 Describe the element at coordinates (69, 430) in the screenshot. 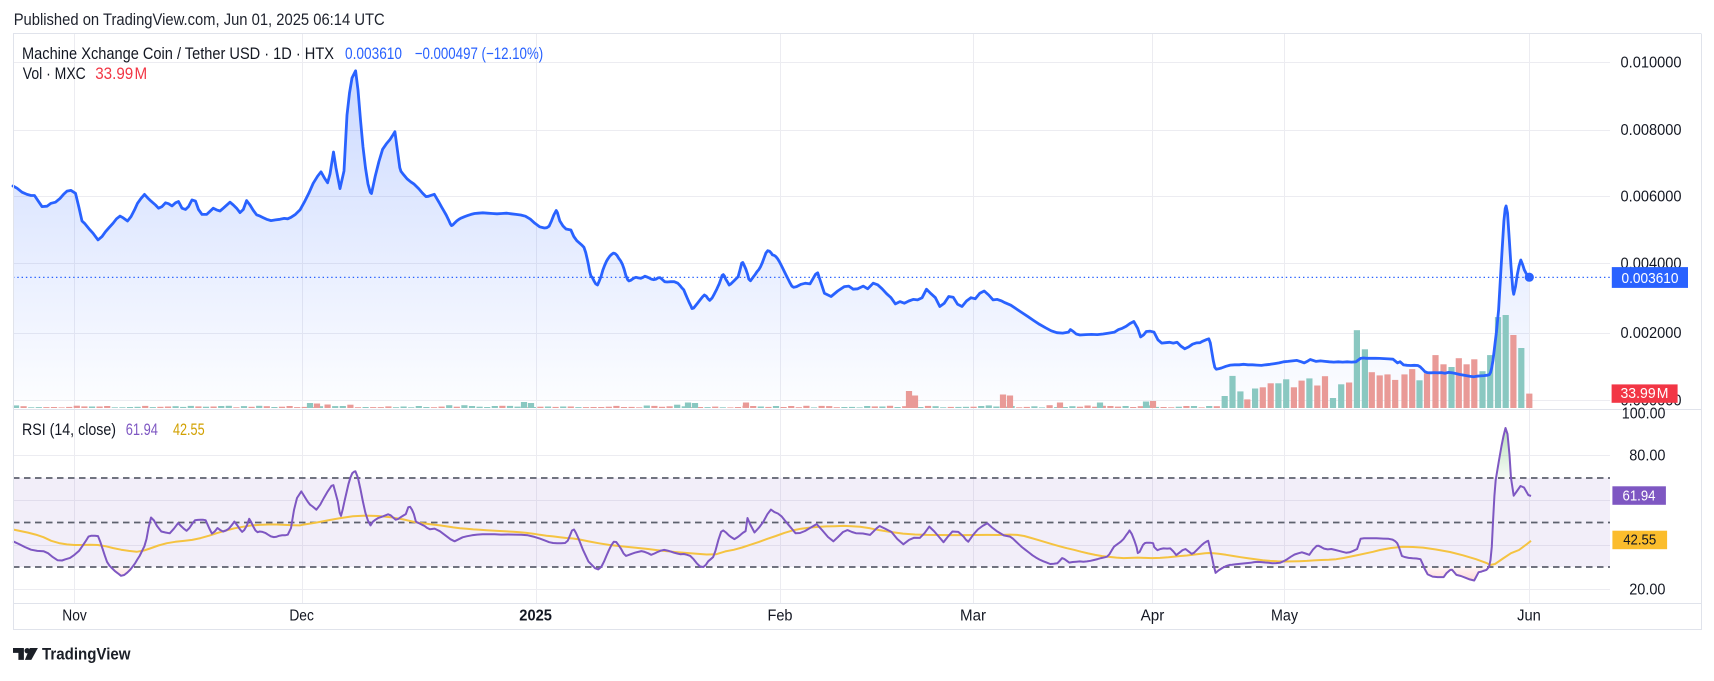

I see `svg-text: RSI (14, close)` at that location.